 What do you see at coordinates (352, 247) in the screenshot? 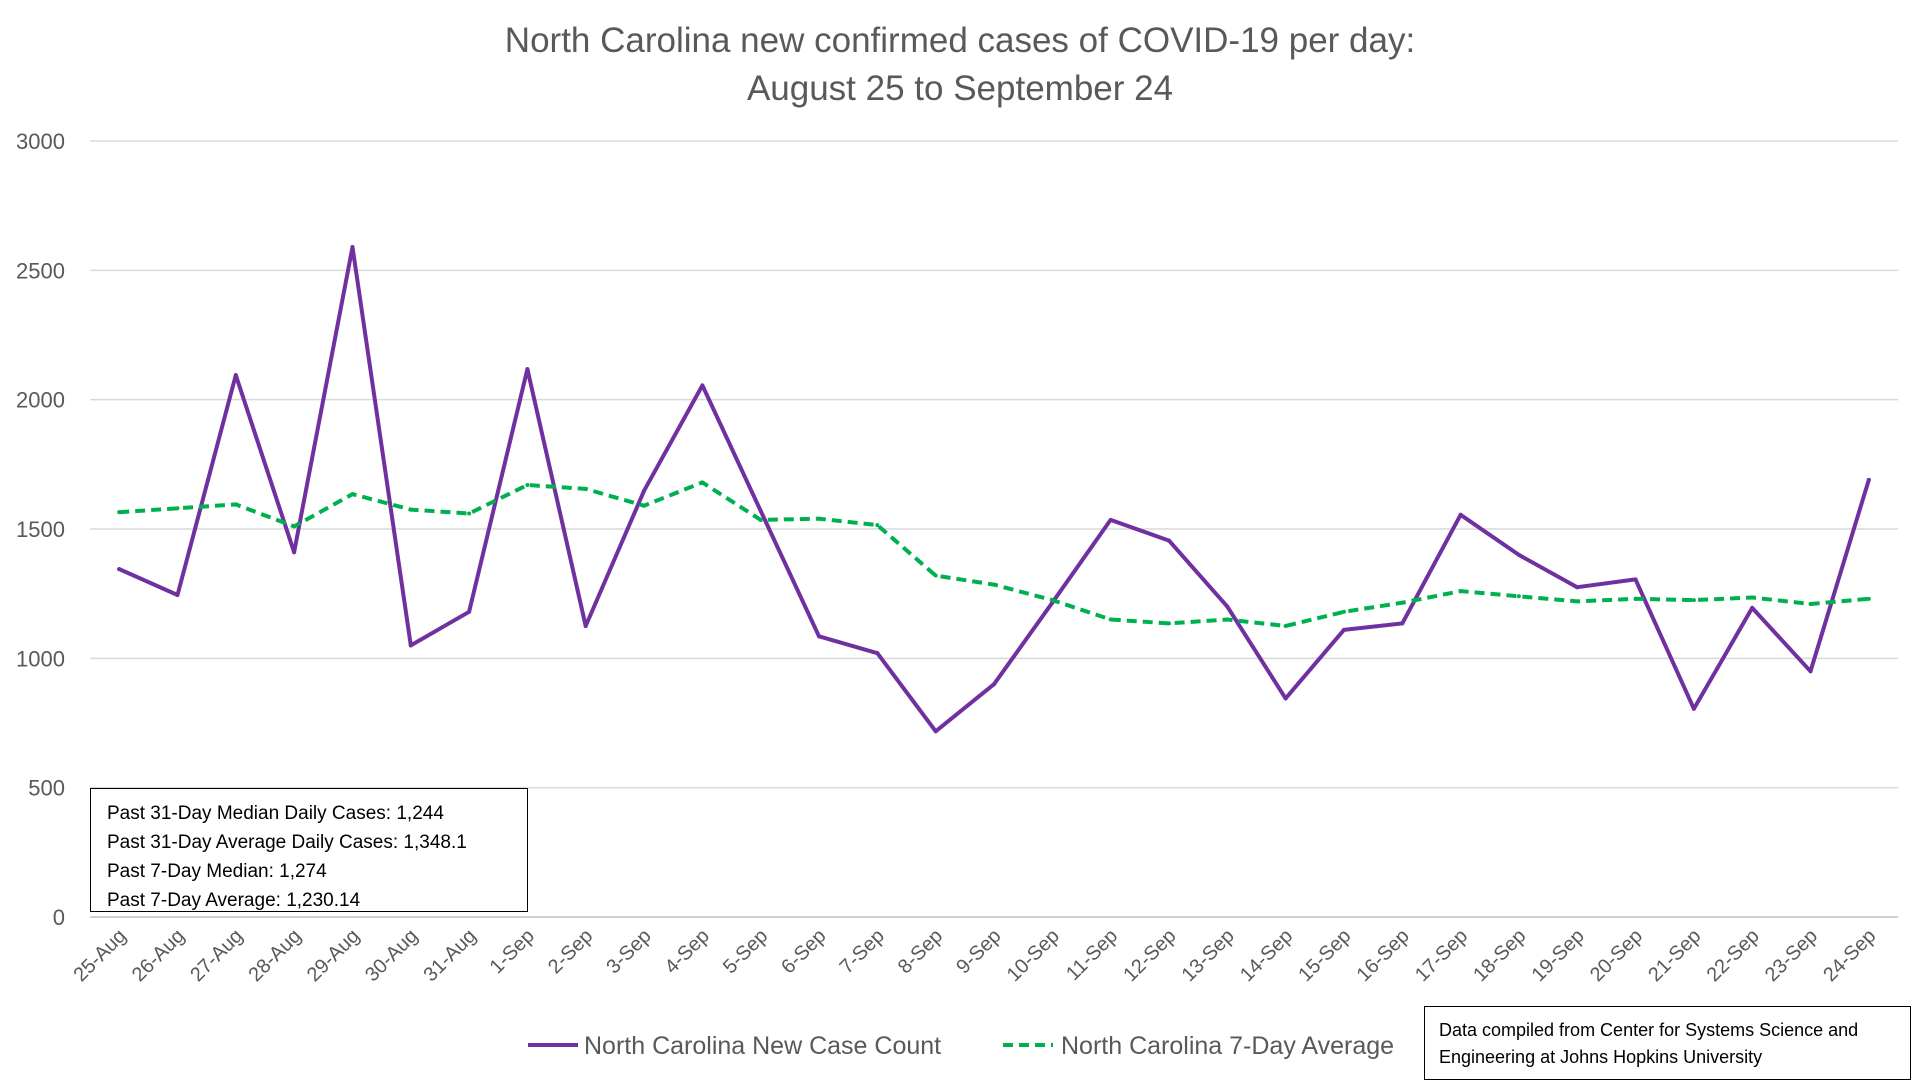
I see `data-point-new-cases-29-Aug` at bounding box center [352, 247].